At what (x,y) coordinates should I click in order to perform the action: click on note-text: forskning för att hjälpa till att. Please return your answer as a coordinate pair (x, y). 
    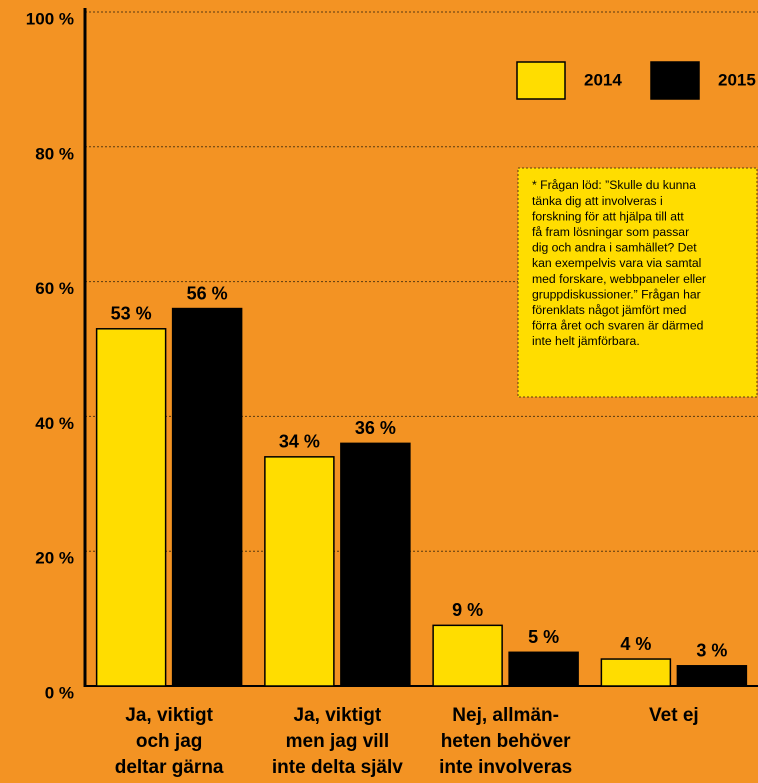
    Looking at the image, I should click on (608, 216).